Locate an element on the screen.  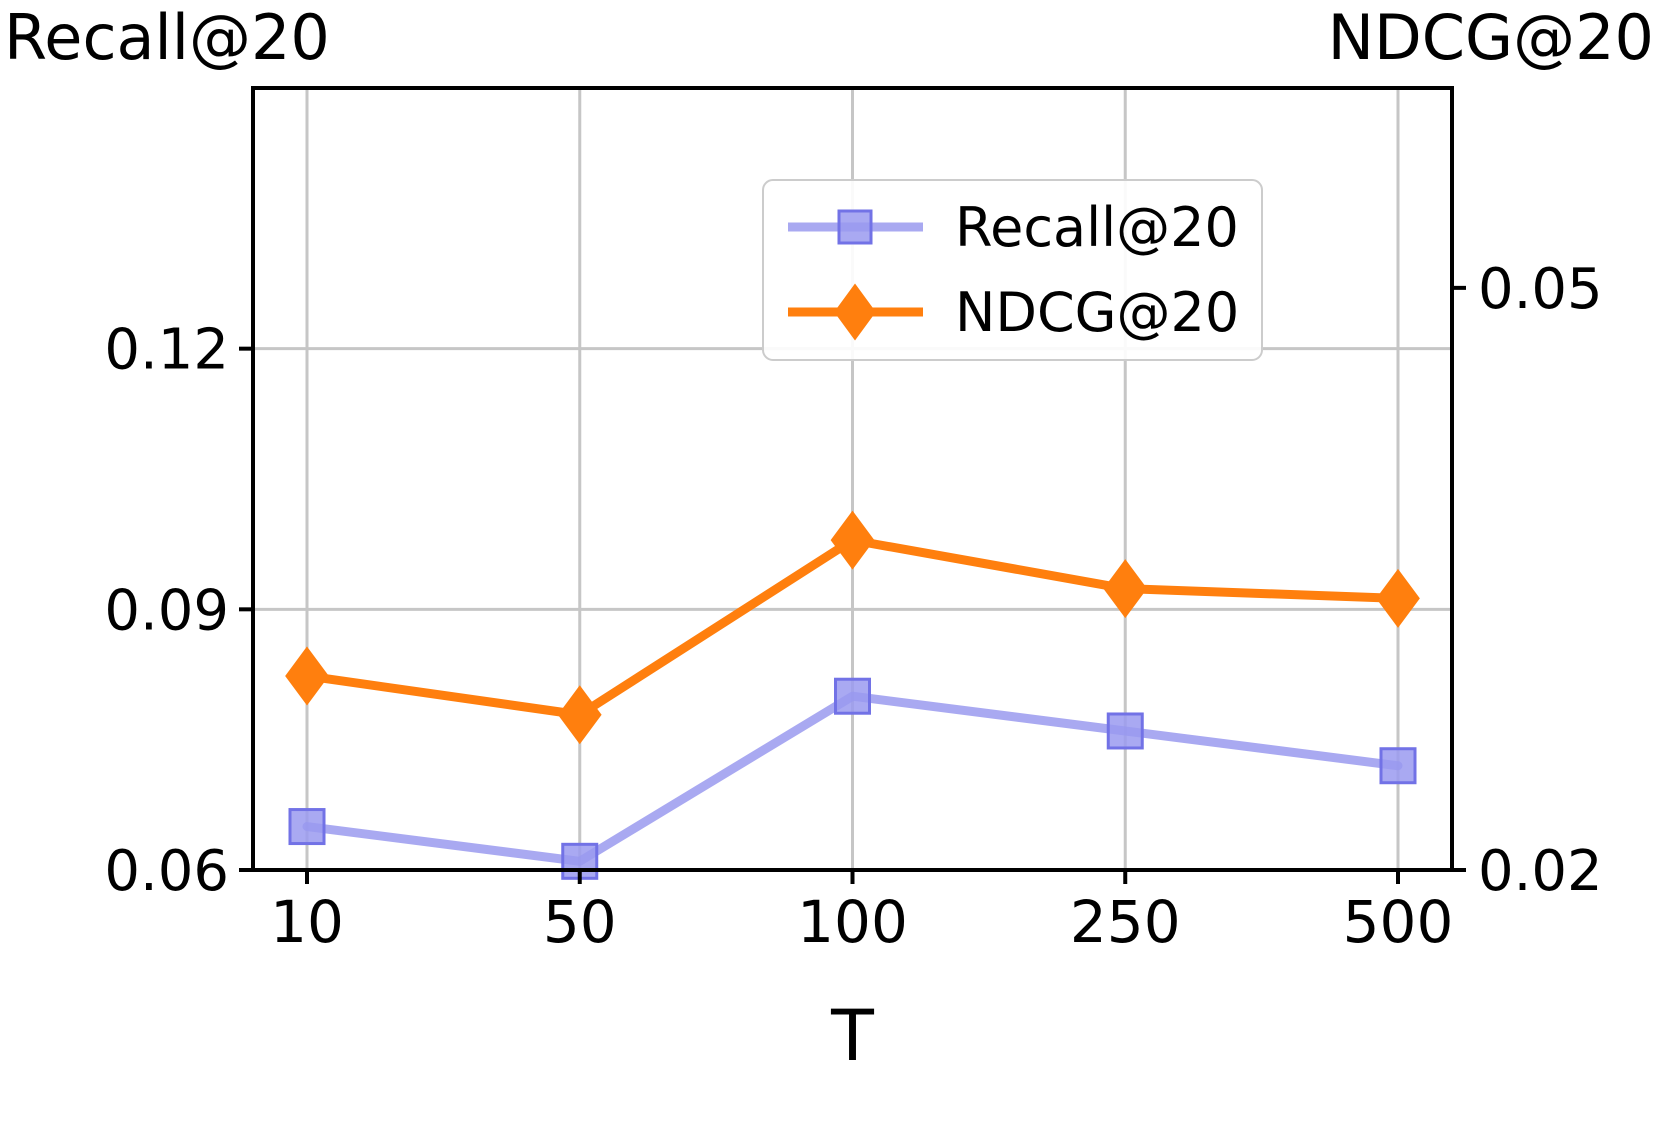
left-tick-label: 0.06 is located at coordinates (166, 871).